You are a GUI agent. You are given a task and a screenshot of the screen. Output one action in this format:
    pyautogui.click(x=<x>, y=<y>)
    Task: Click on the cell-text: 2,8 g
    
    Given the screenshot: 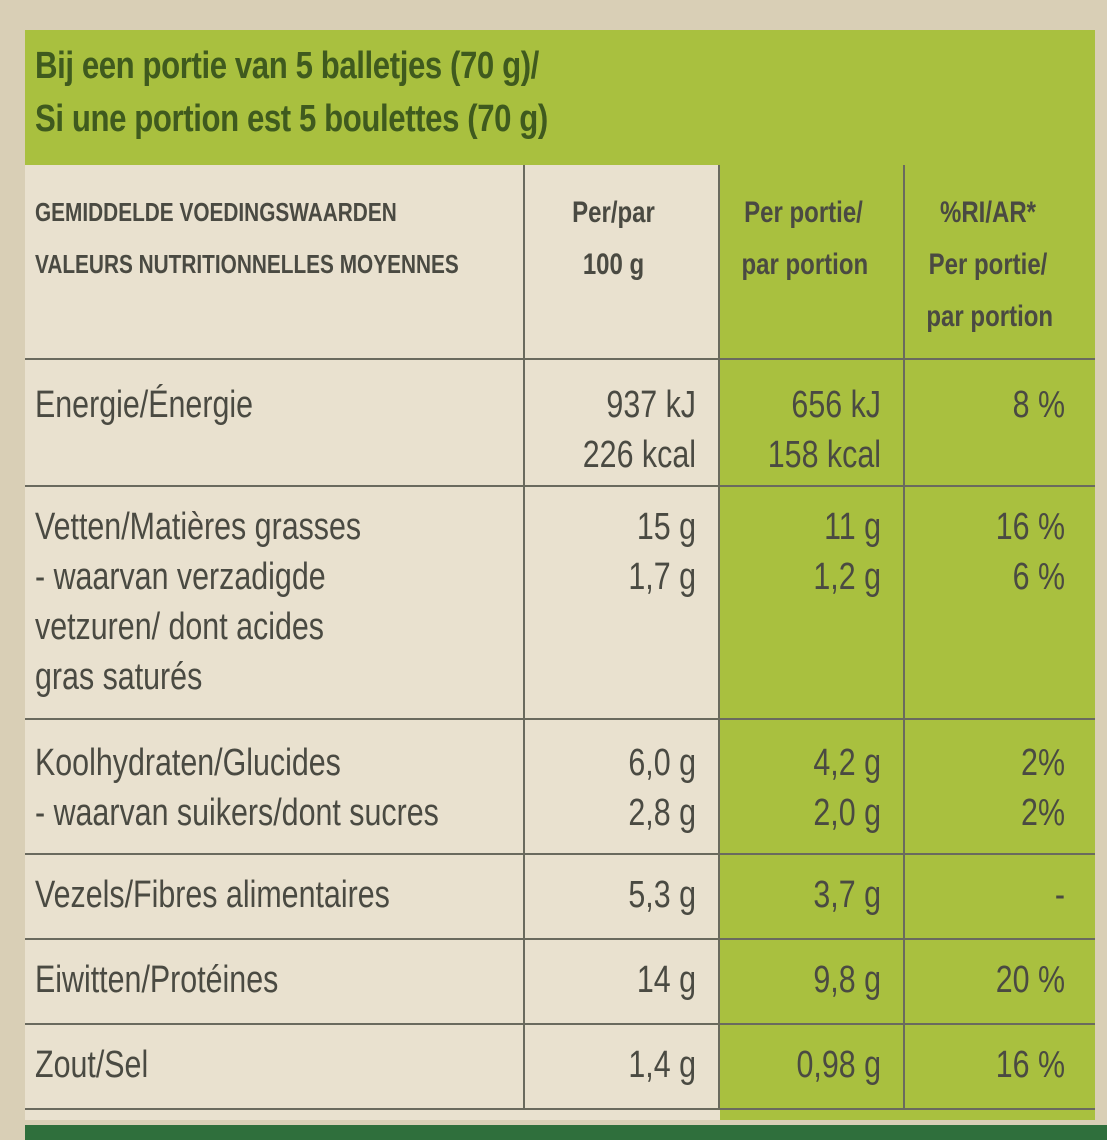 What is the action you would take?
    pyautogui.click(x=662, y=813)
    